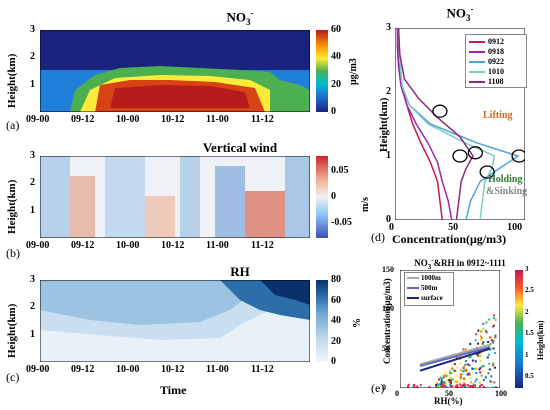  What do you see at coordinates (529, 290) in the screenshot?
I see `colorbar-tick-e: 2.5` at bounding box center [529, 290].